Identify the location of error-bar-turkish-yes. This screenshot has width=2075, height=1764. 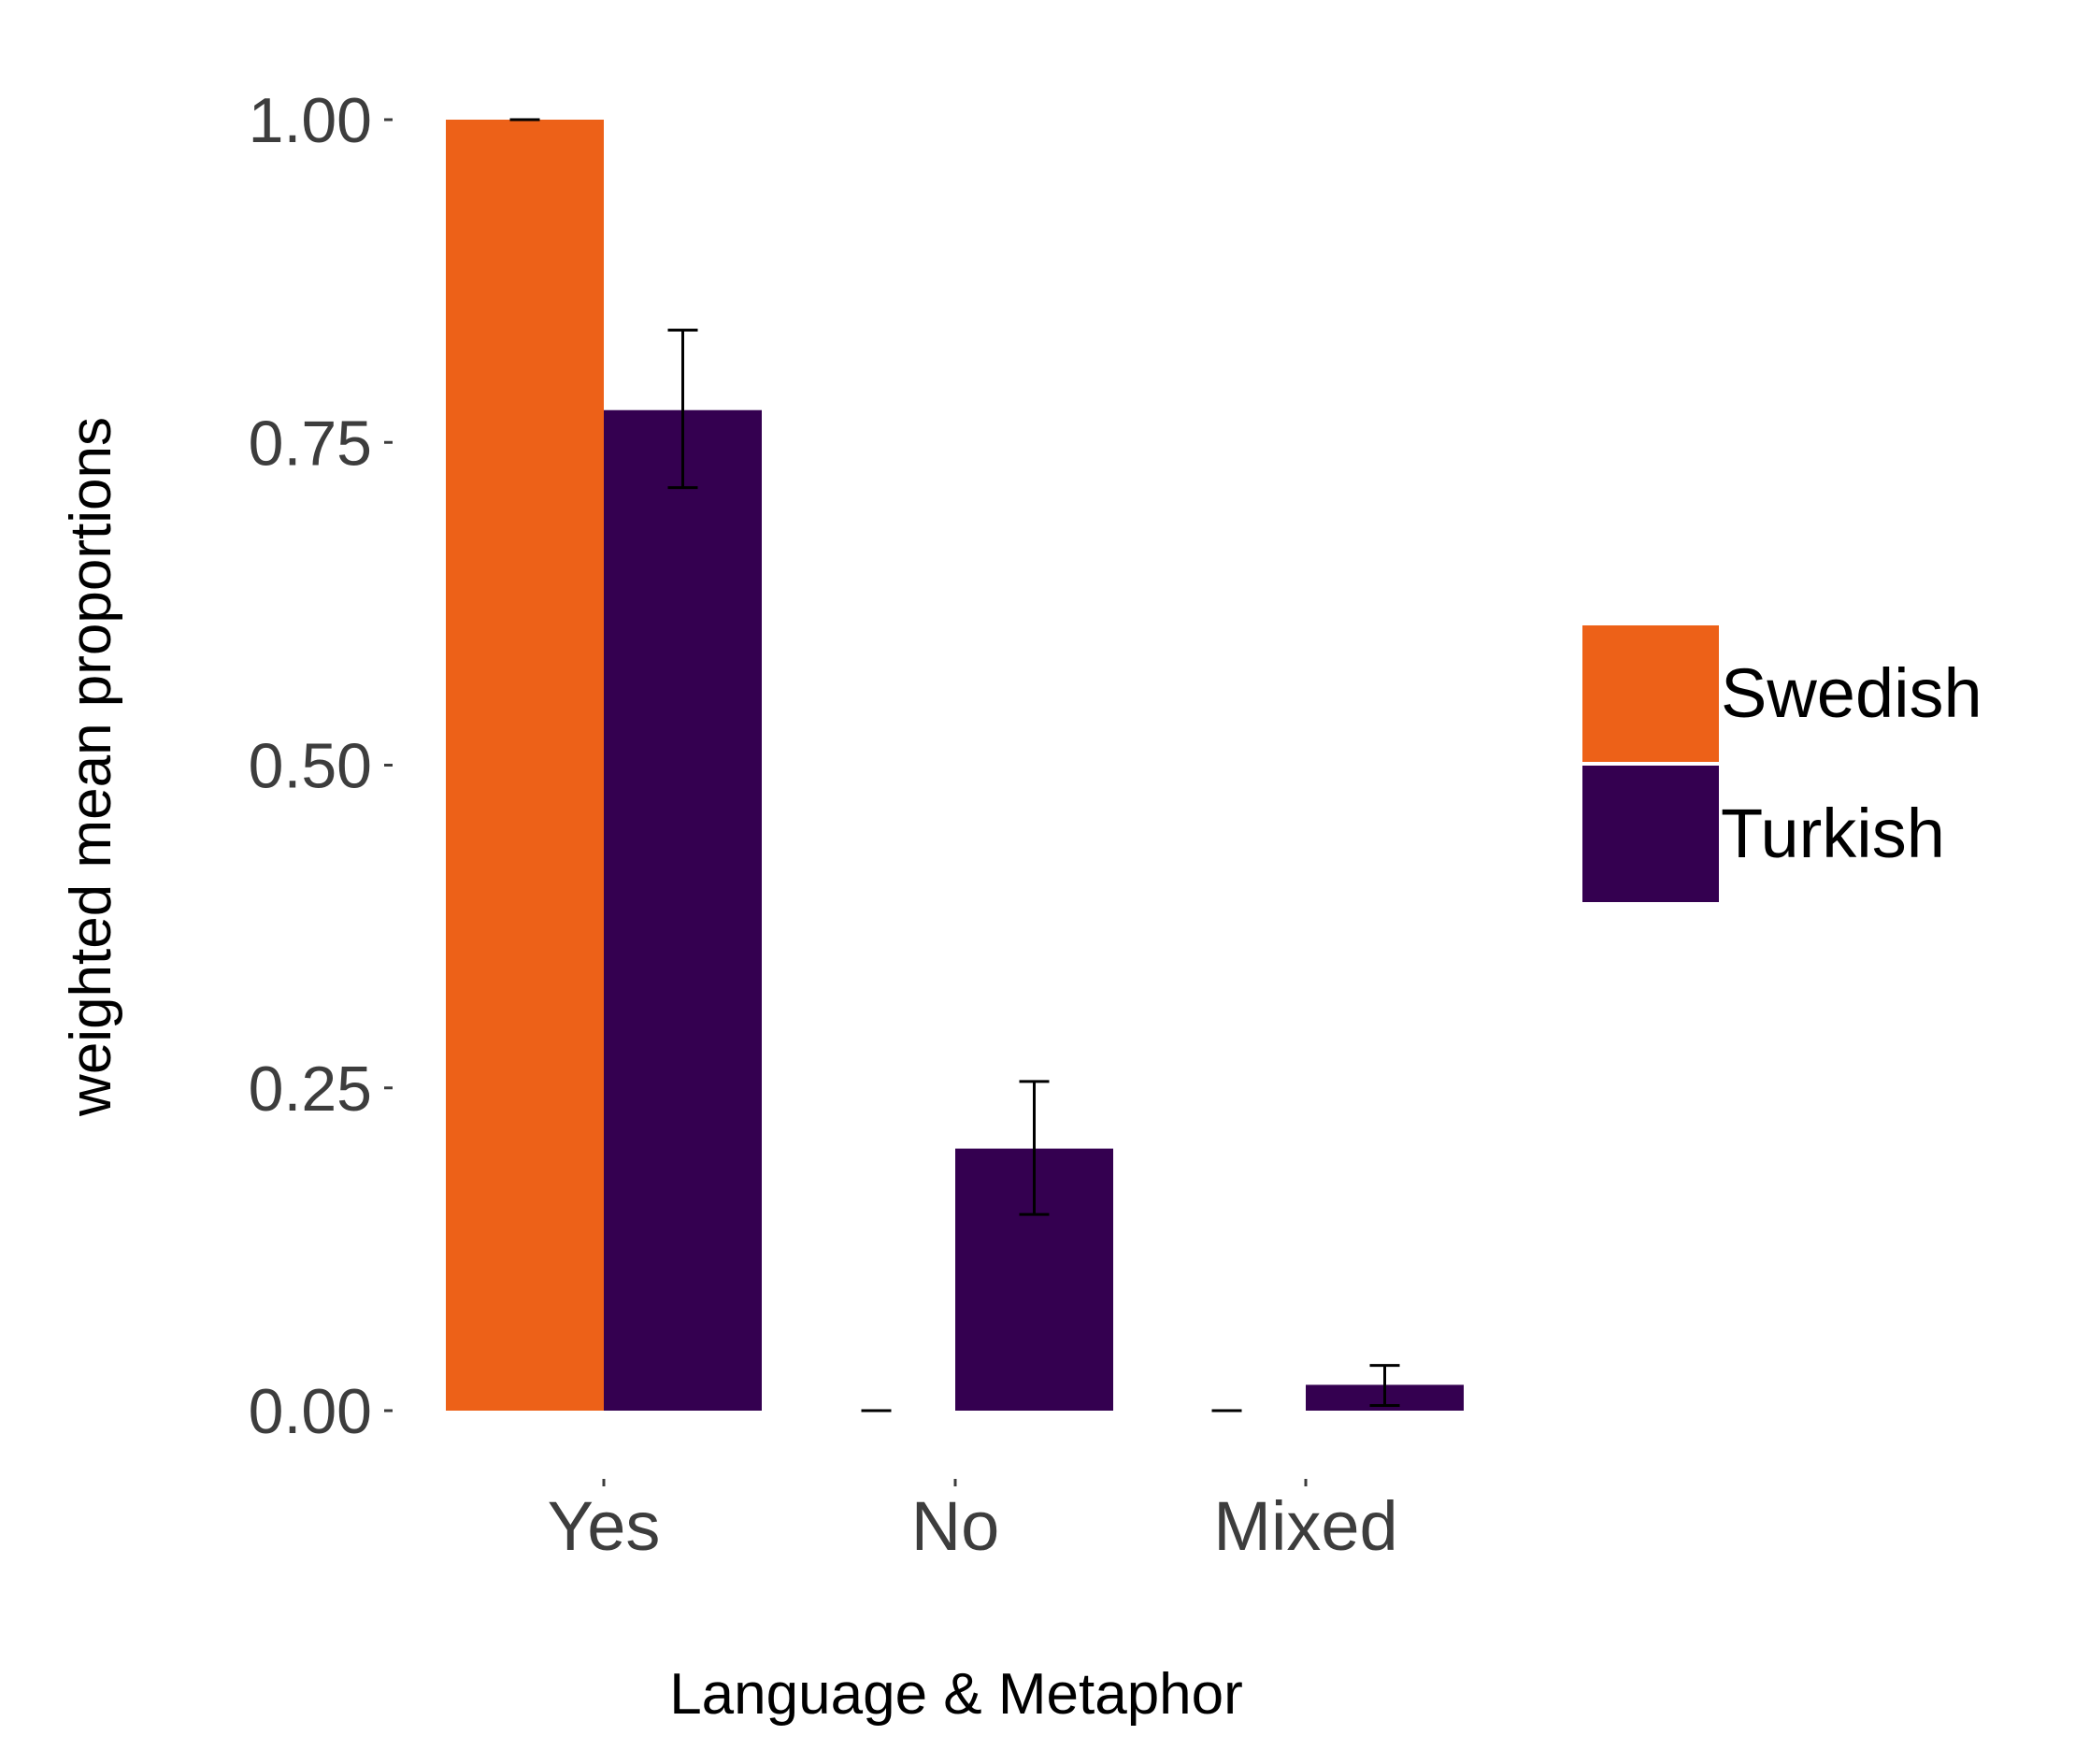
(682, 409).